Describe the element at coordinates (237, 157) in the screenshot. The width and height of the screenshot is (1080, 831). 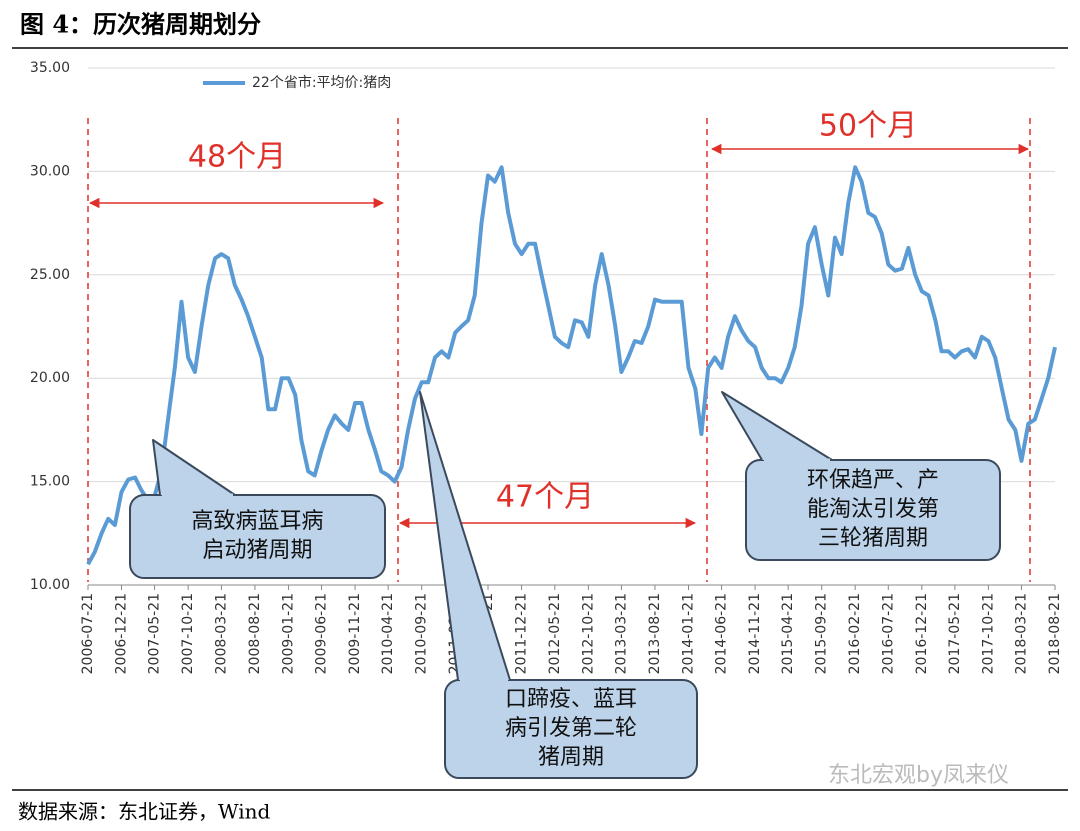
I see `period-label: 48个月` at that location.